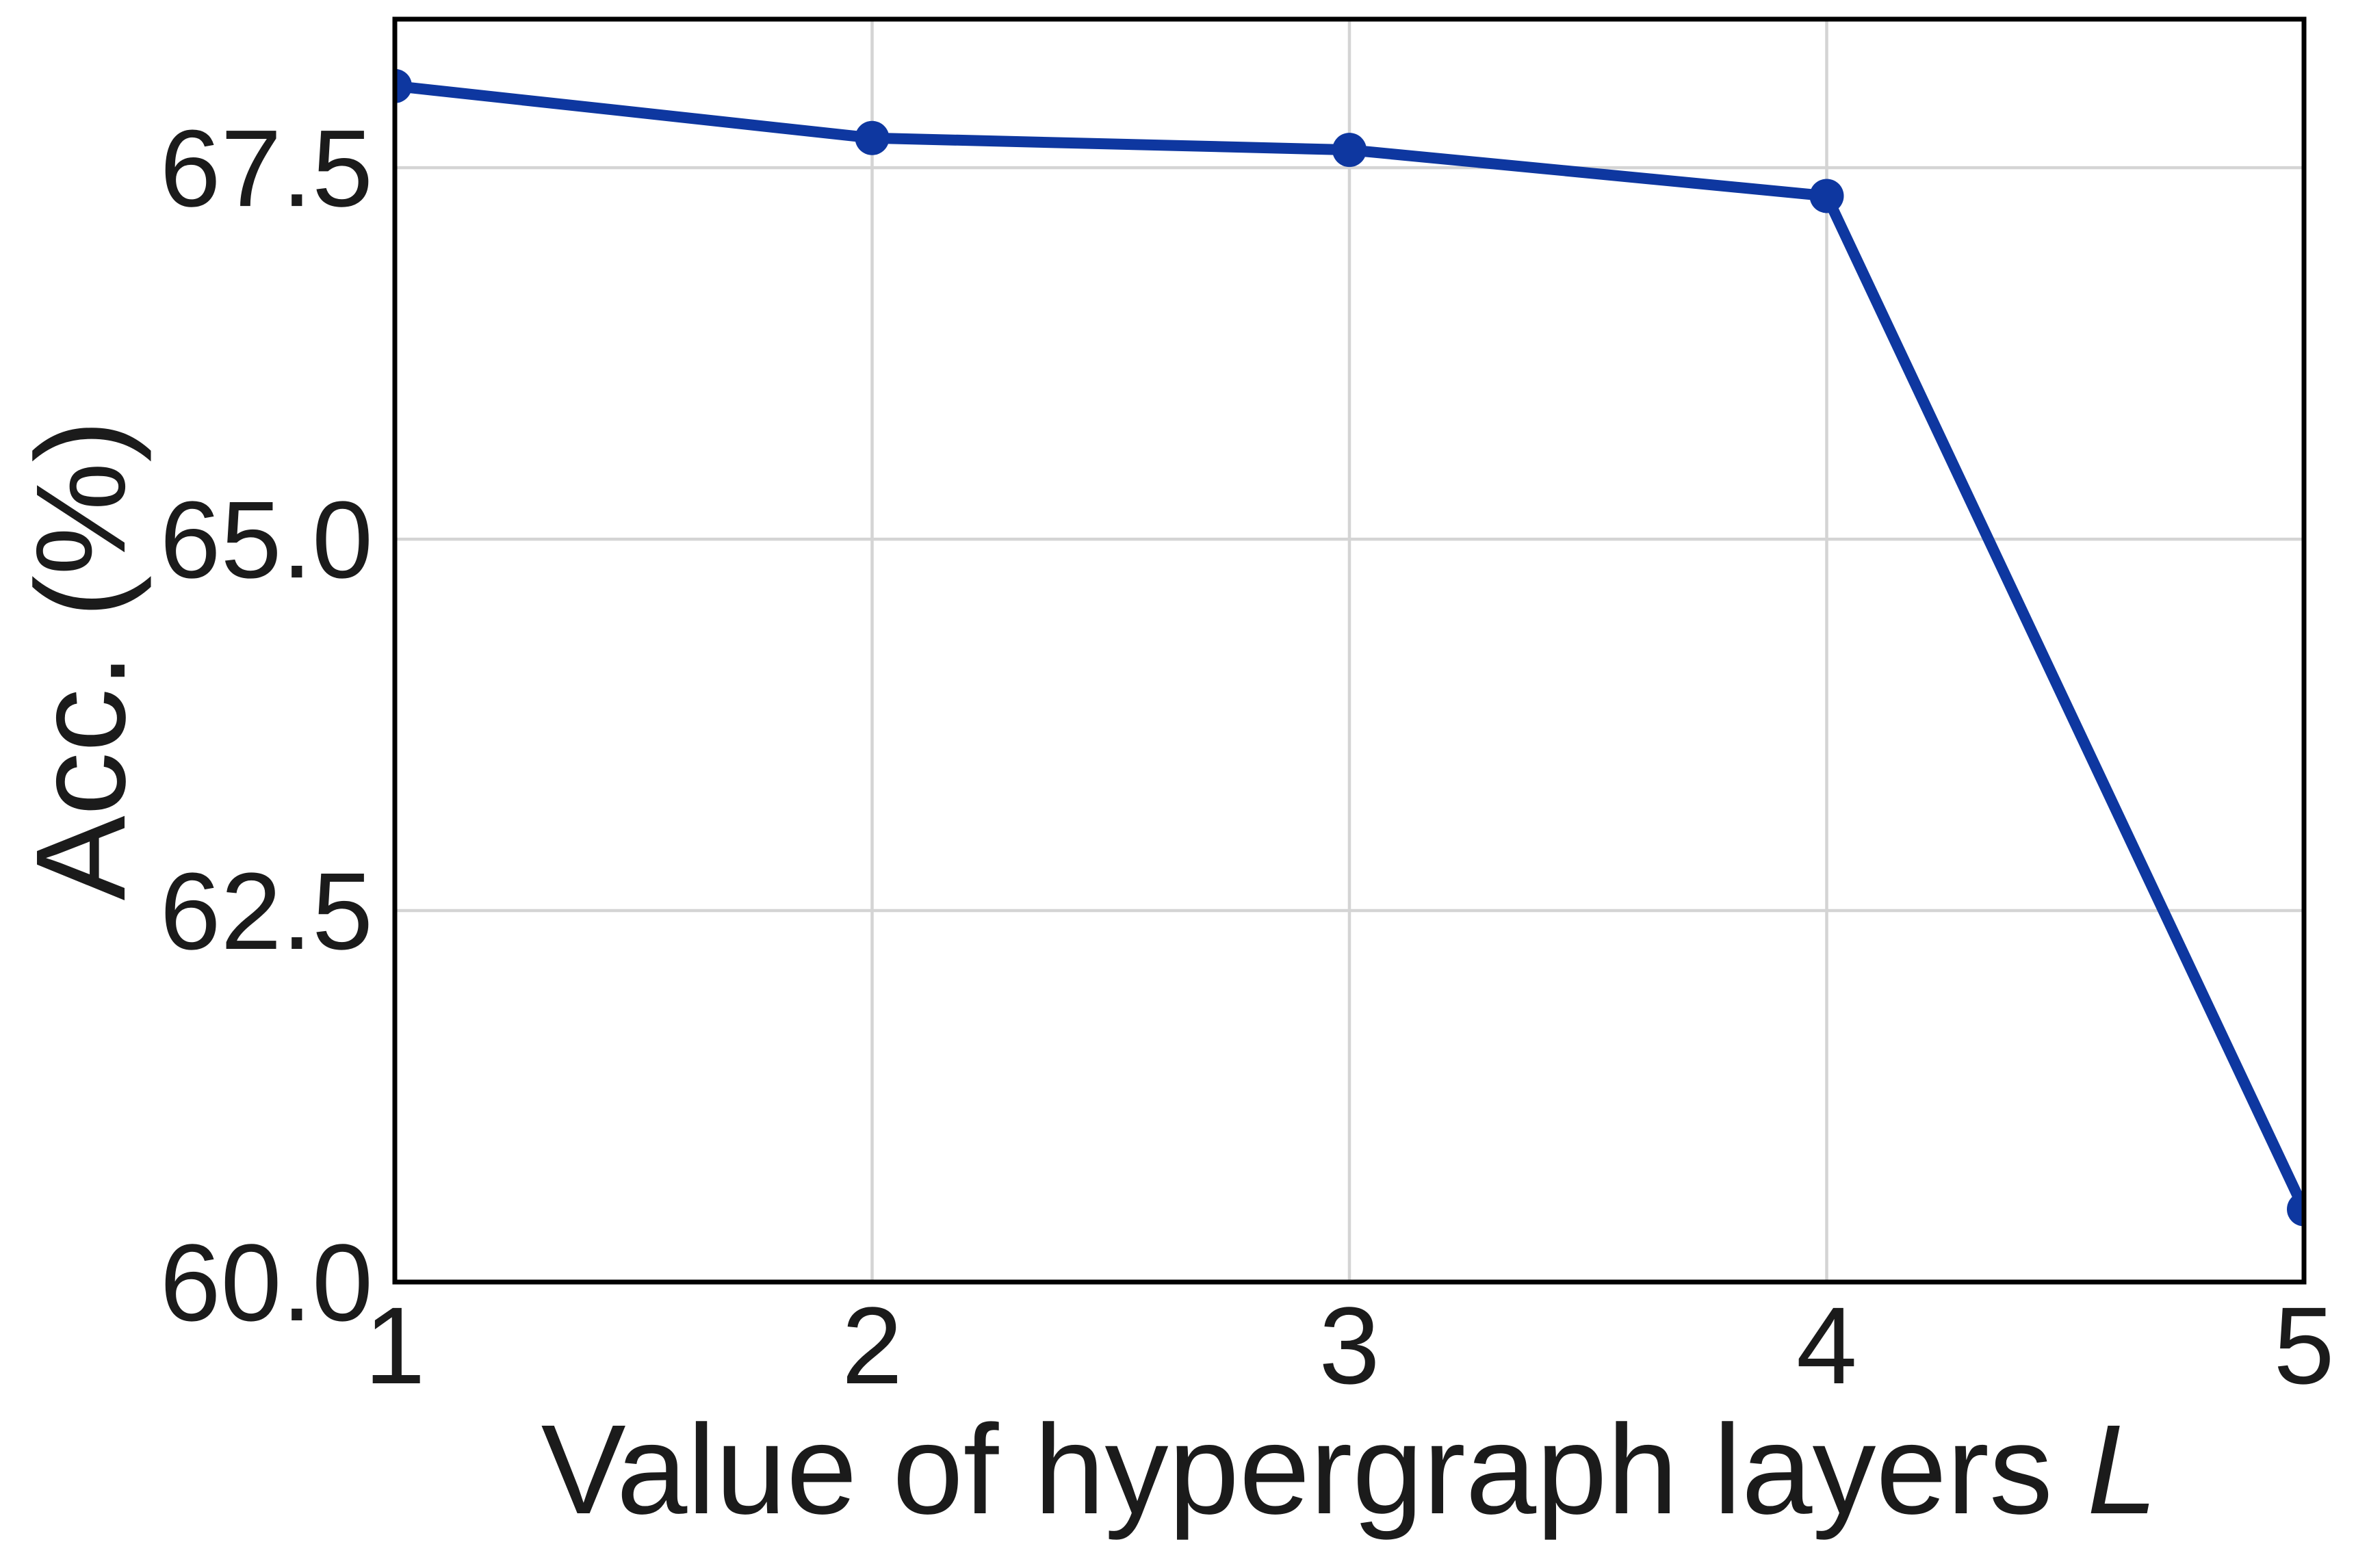  I want to click on x-tick-label: 1, so click(395, 1346).